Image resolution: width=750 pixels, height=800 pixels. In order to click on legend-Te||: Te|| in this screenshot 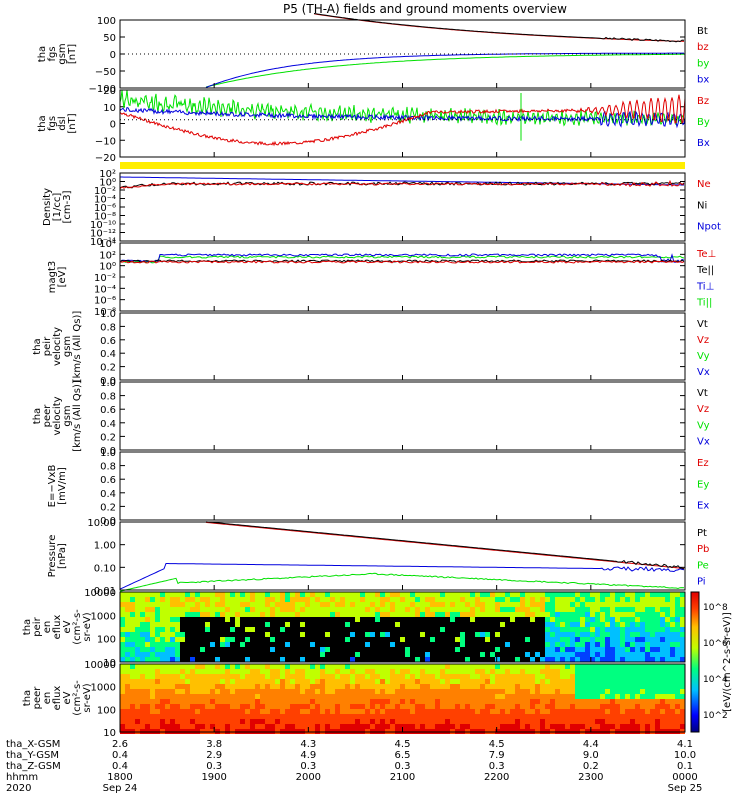, I will do `click(705, 270)`.